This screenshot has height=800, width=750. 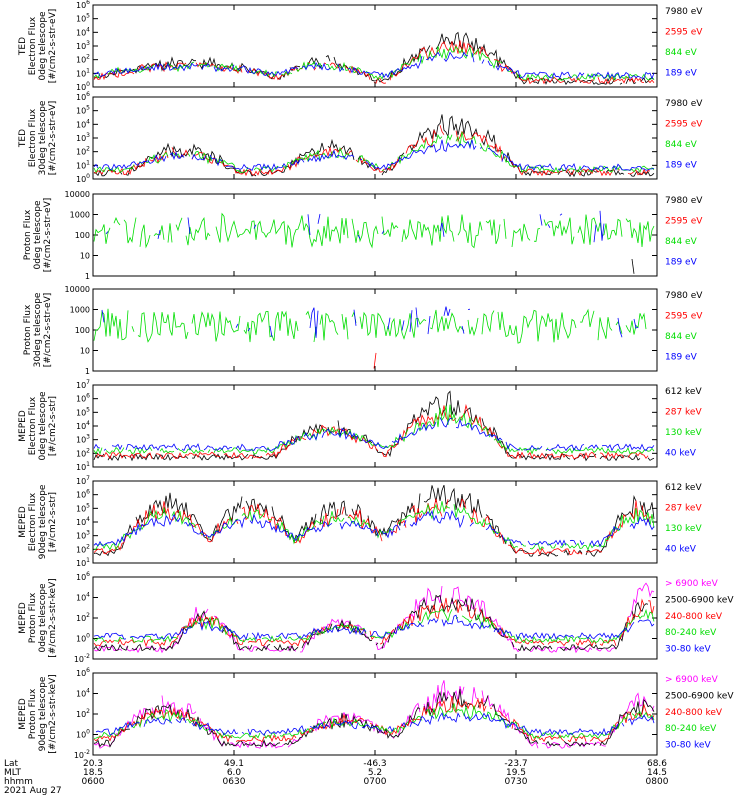 What do you see at coordinates (43, 713) in the screenshot?
I see `y-axis-label: 90deg telescope` at bounding box center [43, 713].